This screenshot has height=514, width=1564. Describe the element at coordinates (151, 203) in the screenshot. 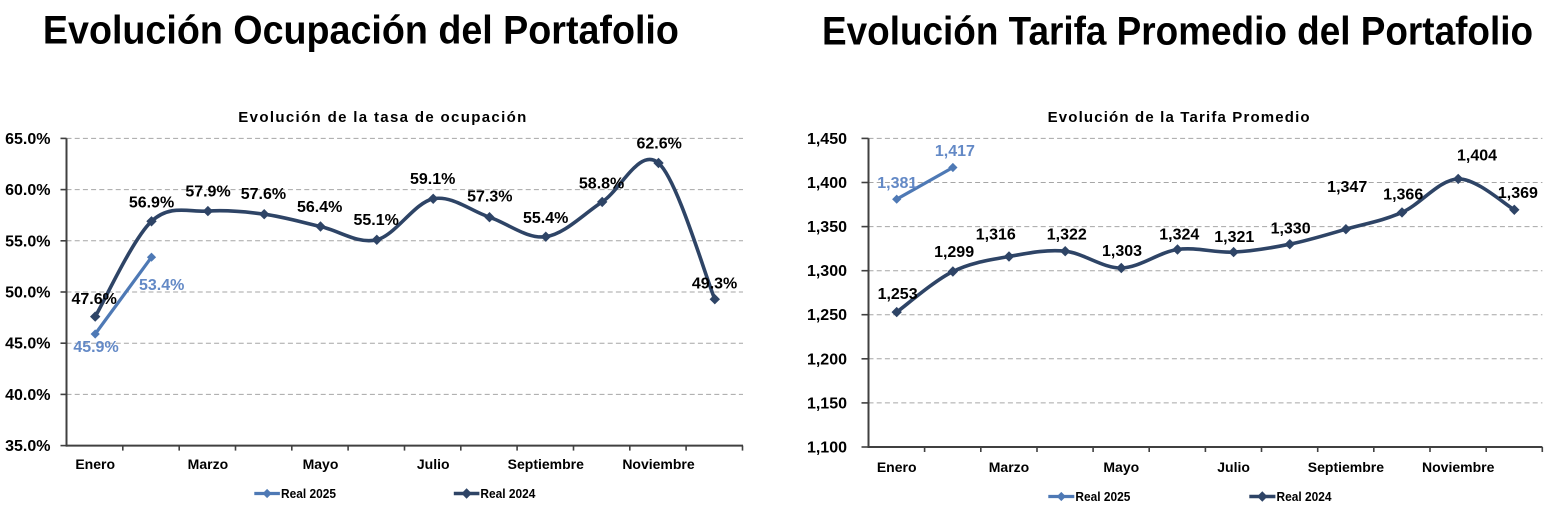

I see `svg-text: 56.9%` at that location.